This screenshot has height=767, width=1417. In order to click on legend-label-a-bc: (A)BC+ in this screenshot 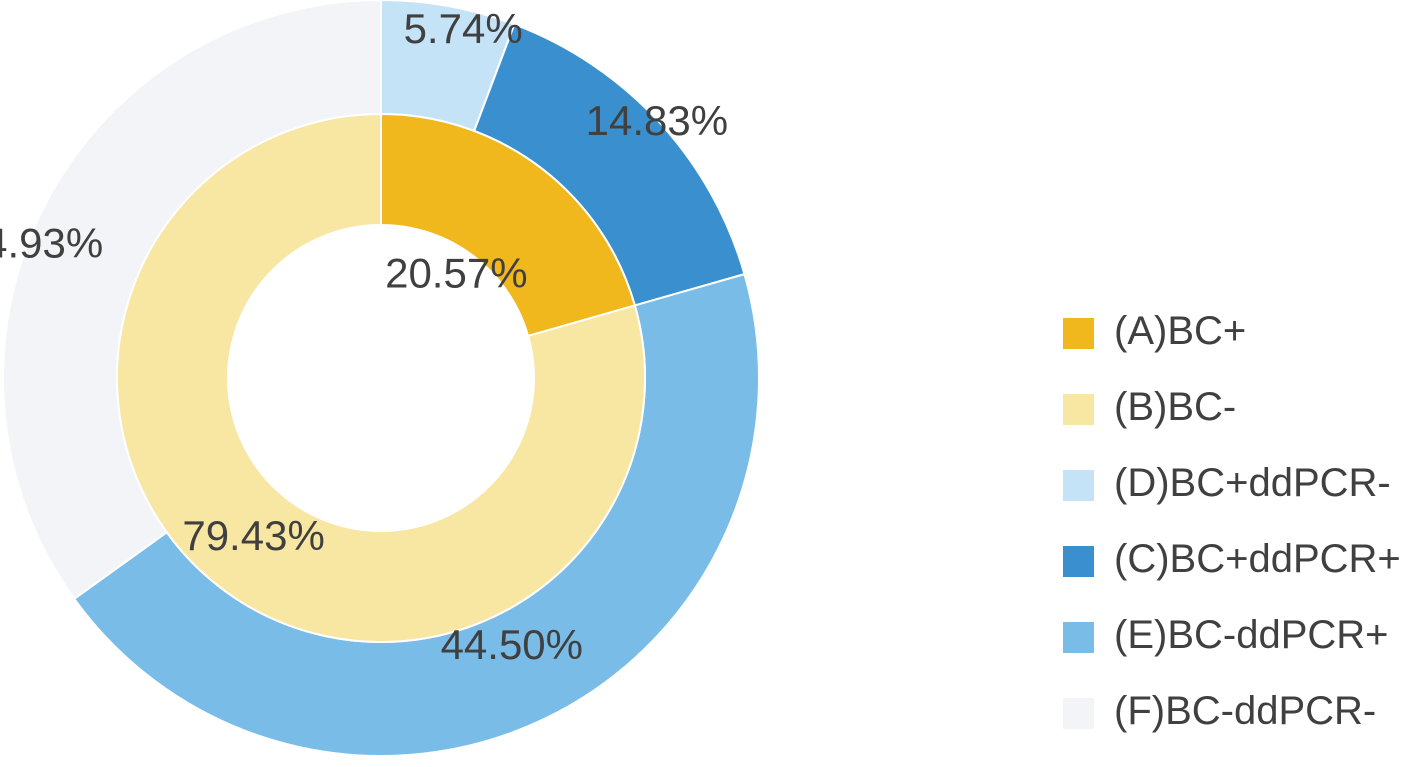, I will do `click(1180, 331)`.